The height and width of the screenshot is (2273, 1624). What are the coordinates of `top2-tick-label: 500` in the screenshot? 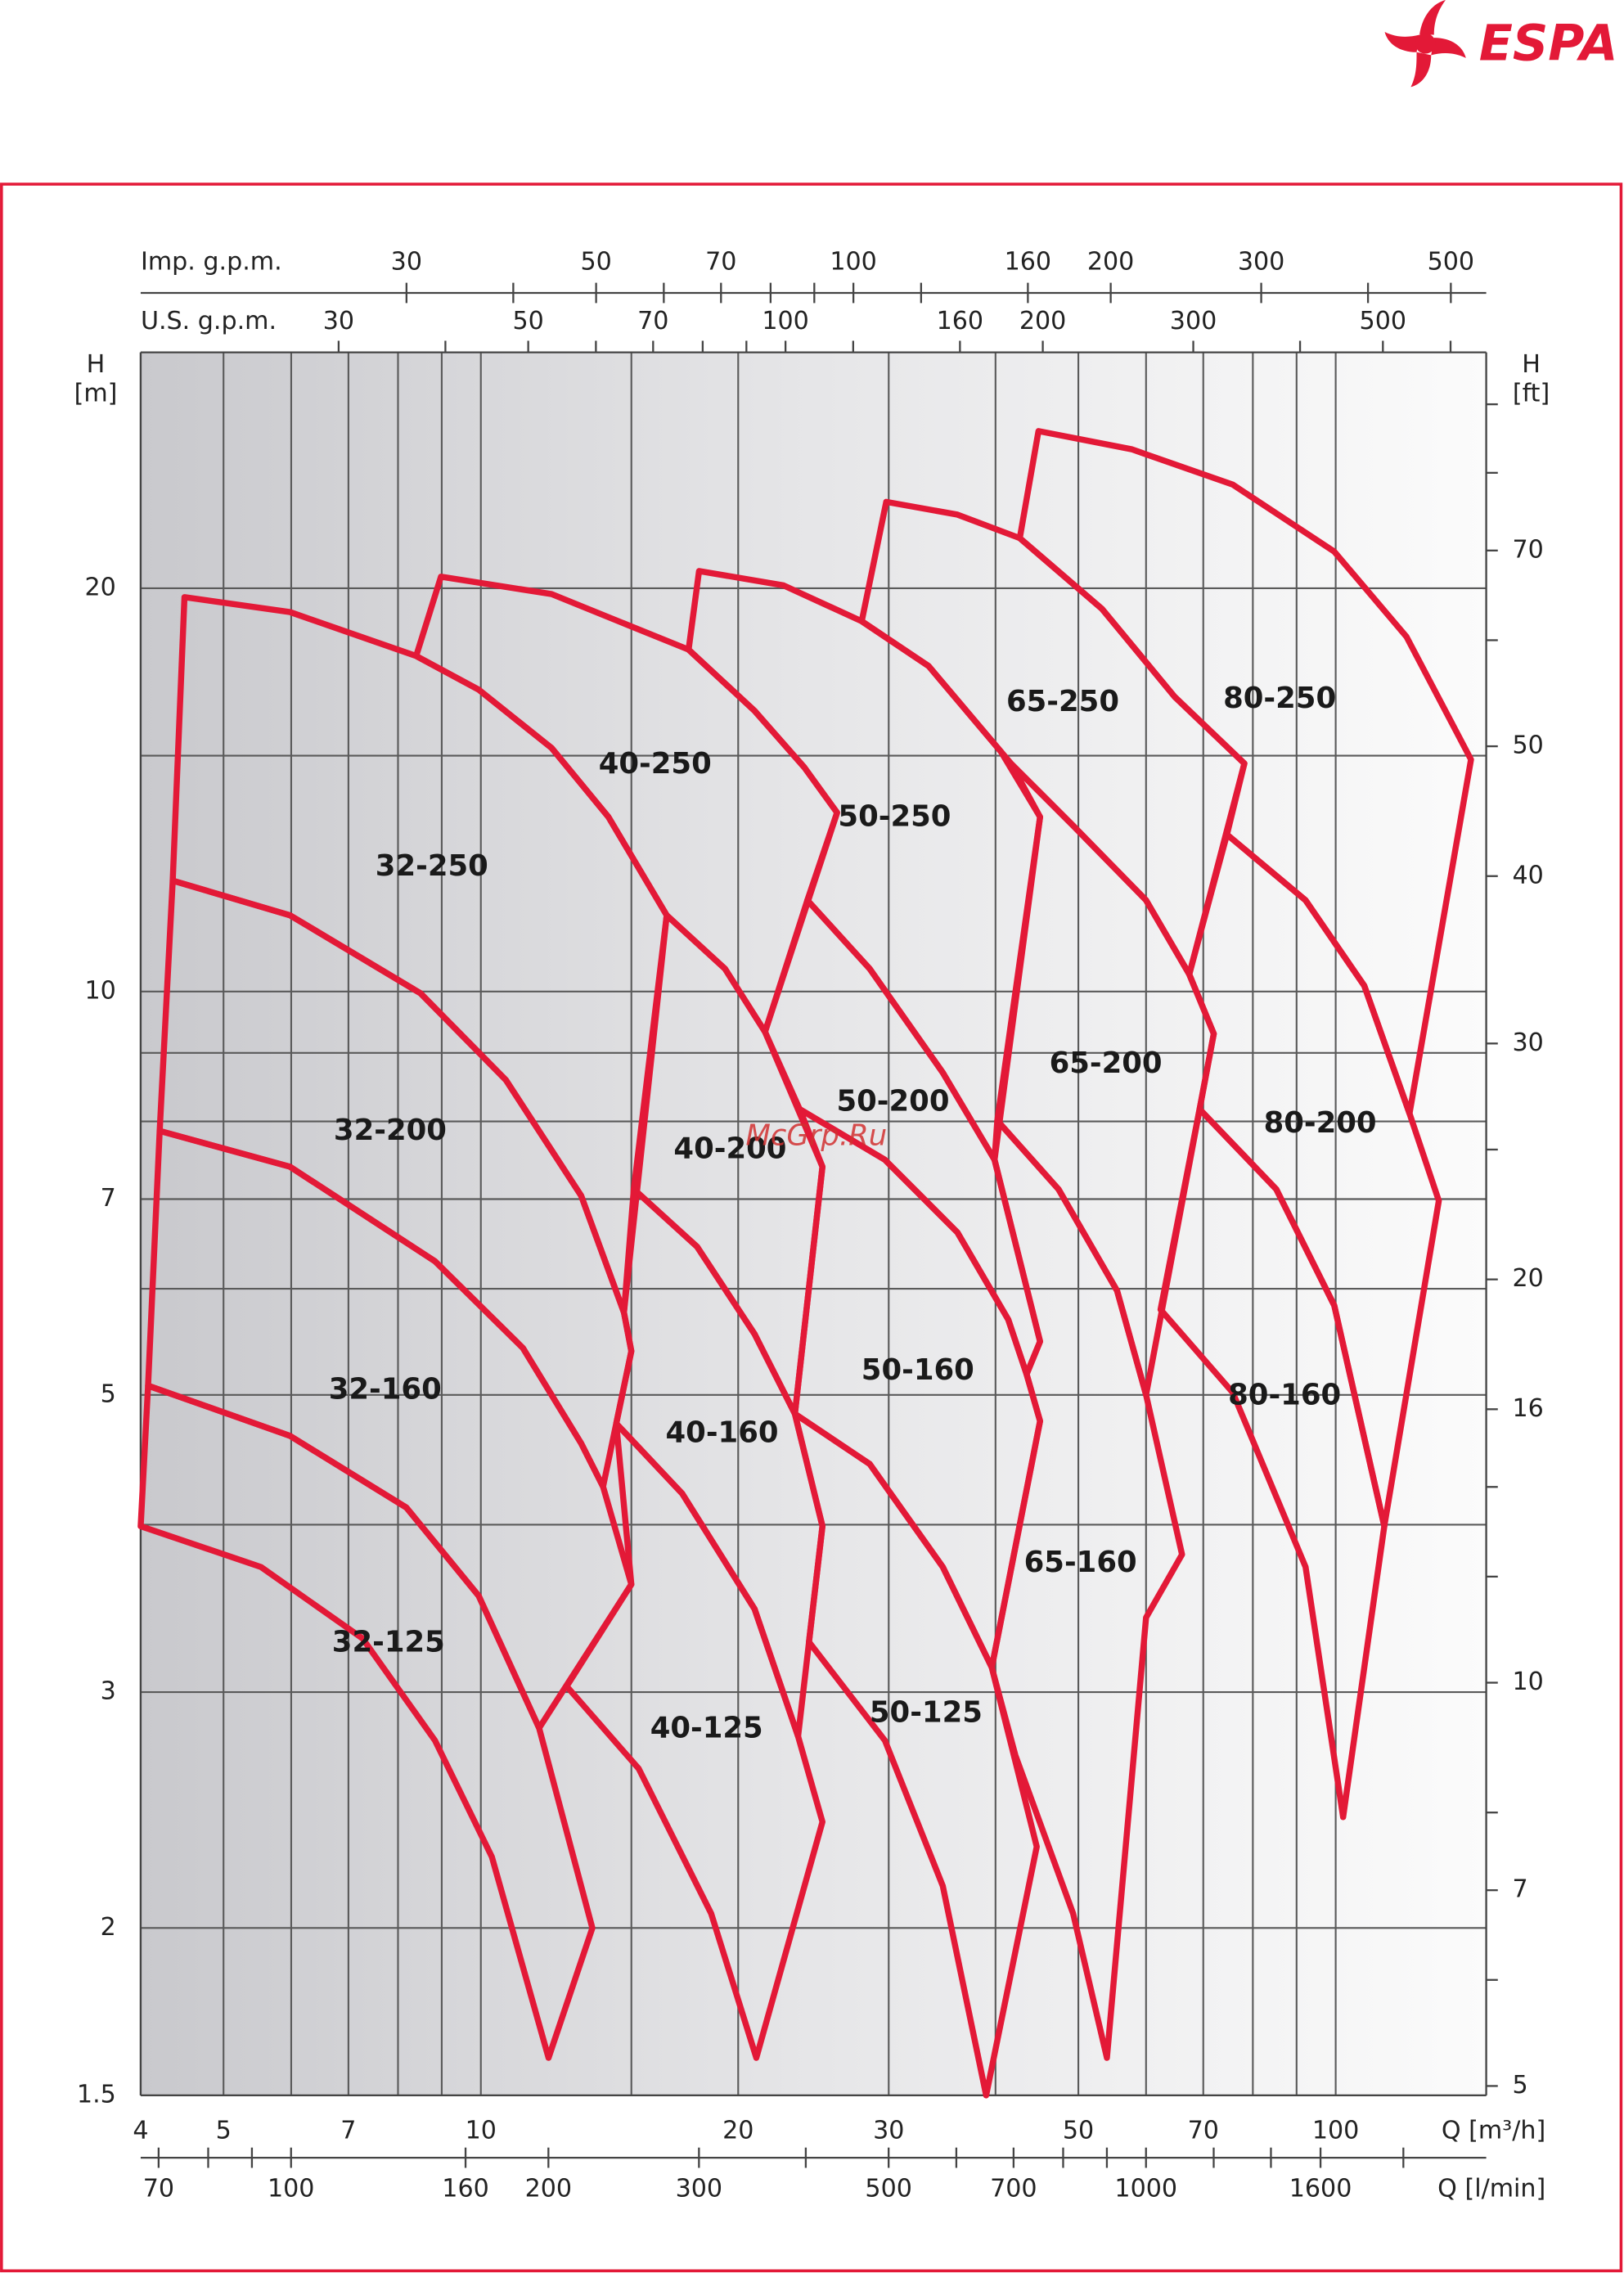 It's located at (1451, 261).